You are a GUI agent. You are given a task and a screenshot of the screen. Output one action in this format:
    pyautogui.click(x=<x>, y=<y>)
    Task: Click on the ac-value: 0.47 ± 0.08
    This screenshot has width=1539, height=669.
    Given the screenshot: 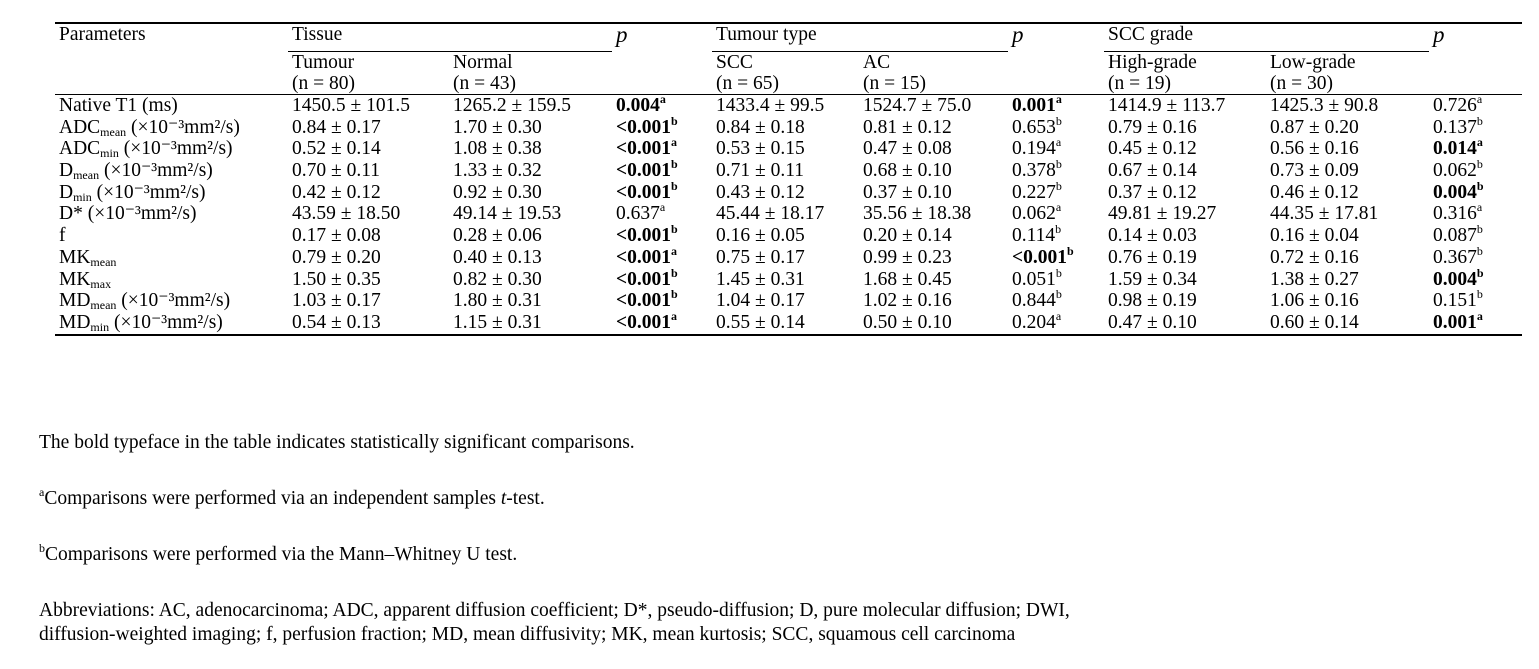 What is the action you would take?
    pyautogui.click(x=907, y=149)
    